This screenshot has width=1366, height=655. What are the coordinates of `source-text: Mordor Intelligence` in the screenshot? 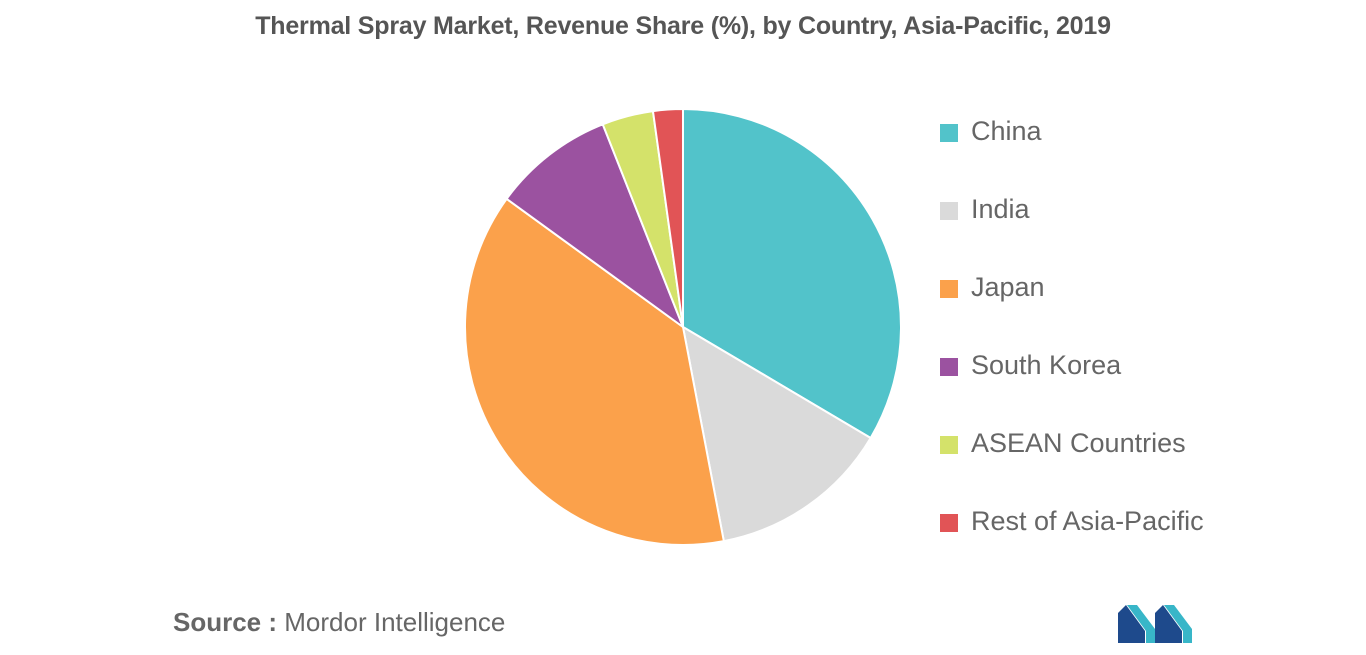 It's located at (395, 622).